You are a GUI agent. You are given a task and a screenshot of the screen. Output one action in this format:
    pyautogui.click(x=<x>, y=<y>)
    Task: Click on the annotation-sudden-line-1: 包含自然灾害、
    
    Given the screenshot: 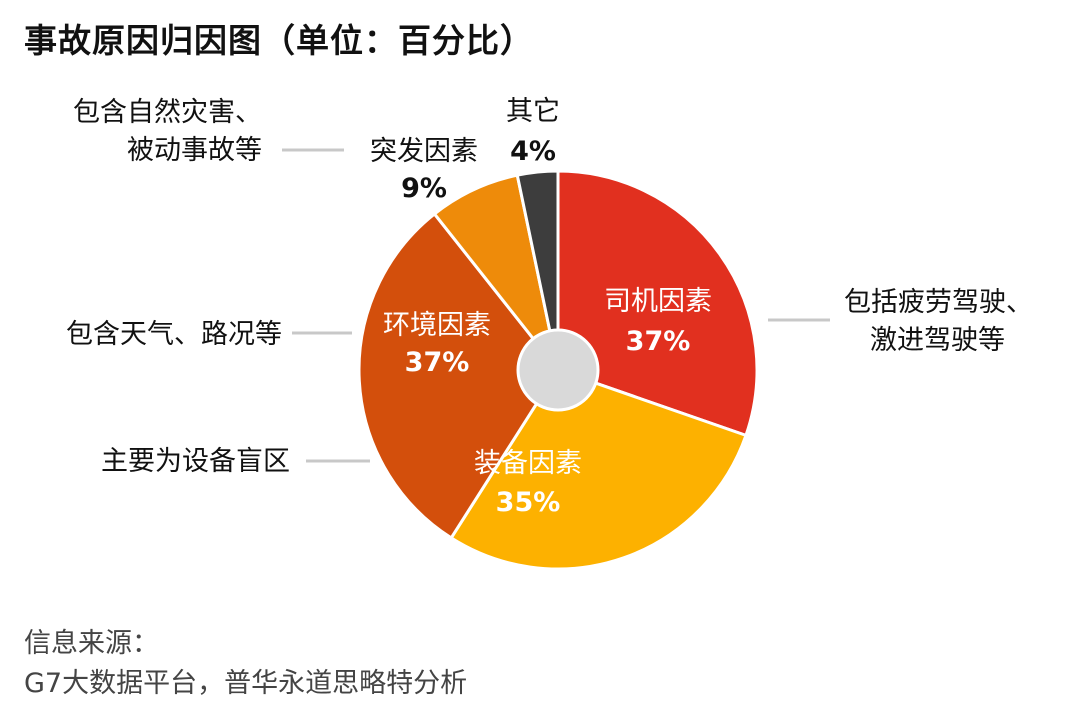 What is the action you would take?
    pyautogui.click(x=167, y=112)
    